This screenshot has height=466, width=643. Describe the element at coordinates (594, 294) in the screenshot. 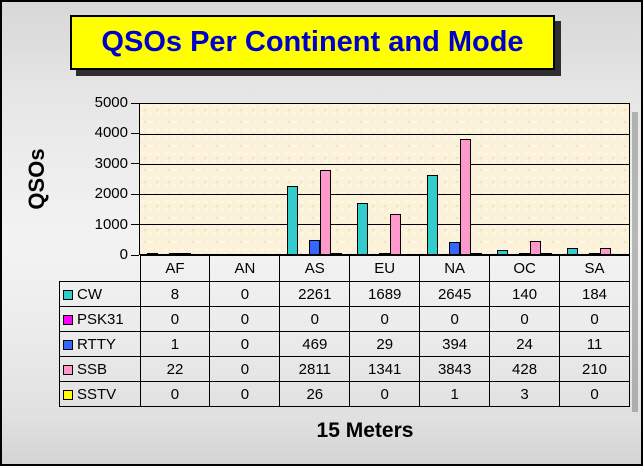

I see `table-value: 184` at that location.